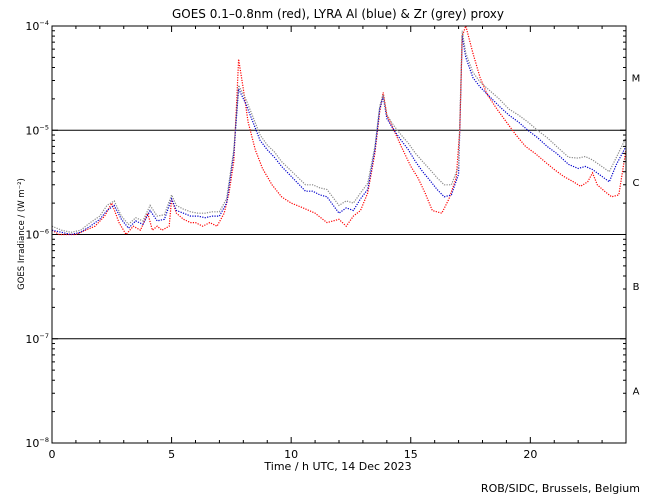 The height and width of the screenshot is (500, 650). Describe the element at coordinates (37, 235) in the screenshot. I see `y-tick-label: 10⁻⁶` at that location.